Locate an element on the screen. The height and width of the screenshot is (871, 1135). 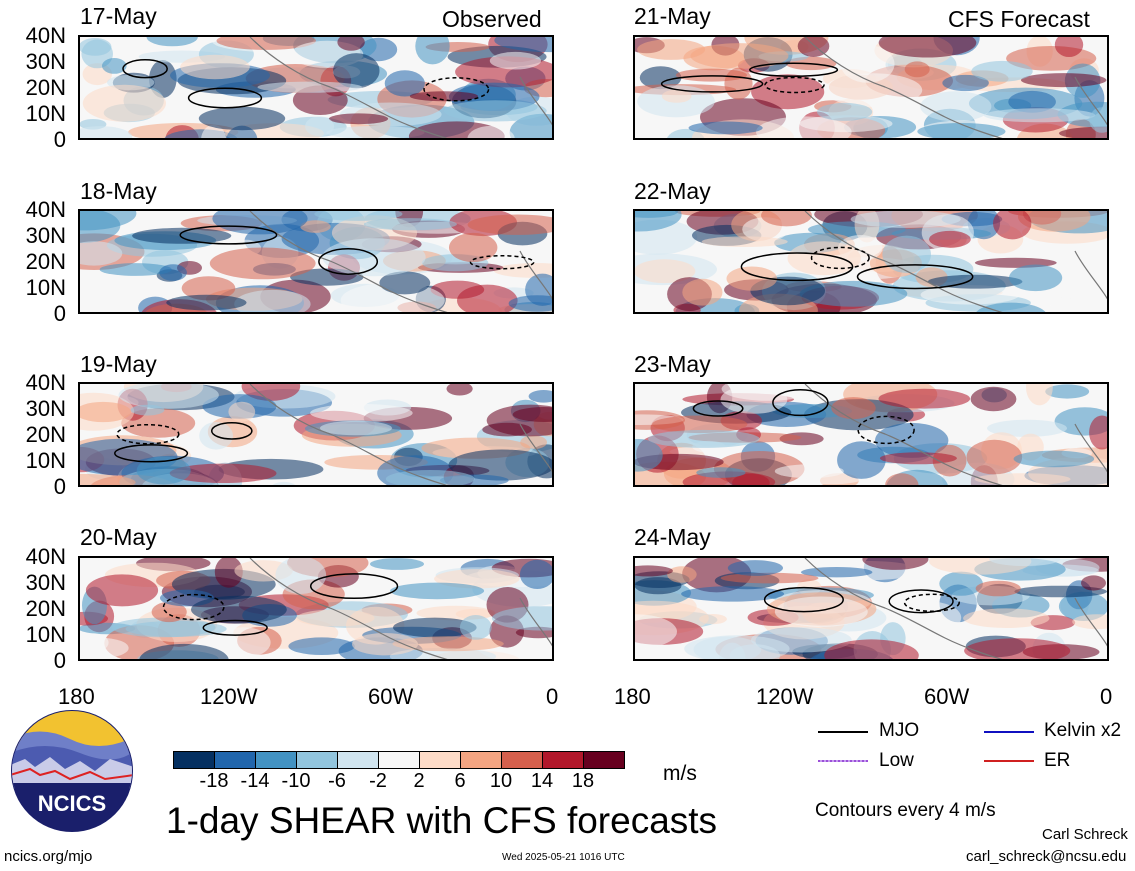
y-tick-row3-0: 40N is located at coordinates (45, 382).